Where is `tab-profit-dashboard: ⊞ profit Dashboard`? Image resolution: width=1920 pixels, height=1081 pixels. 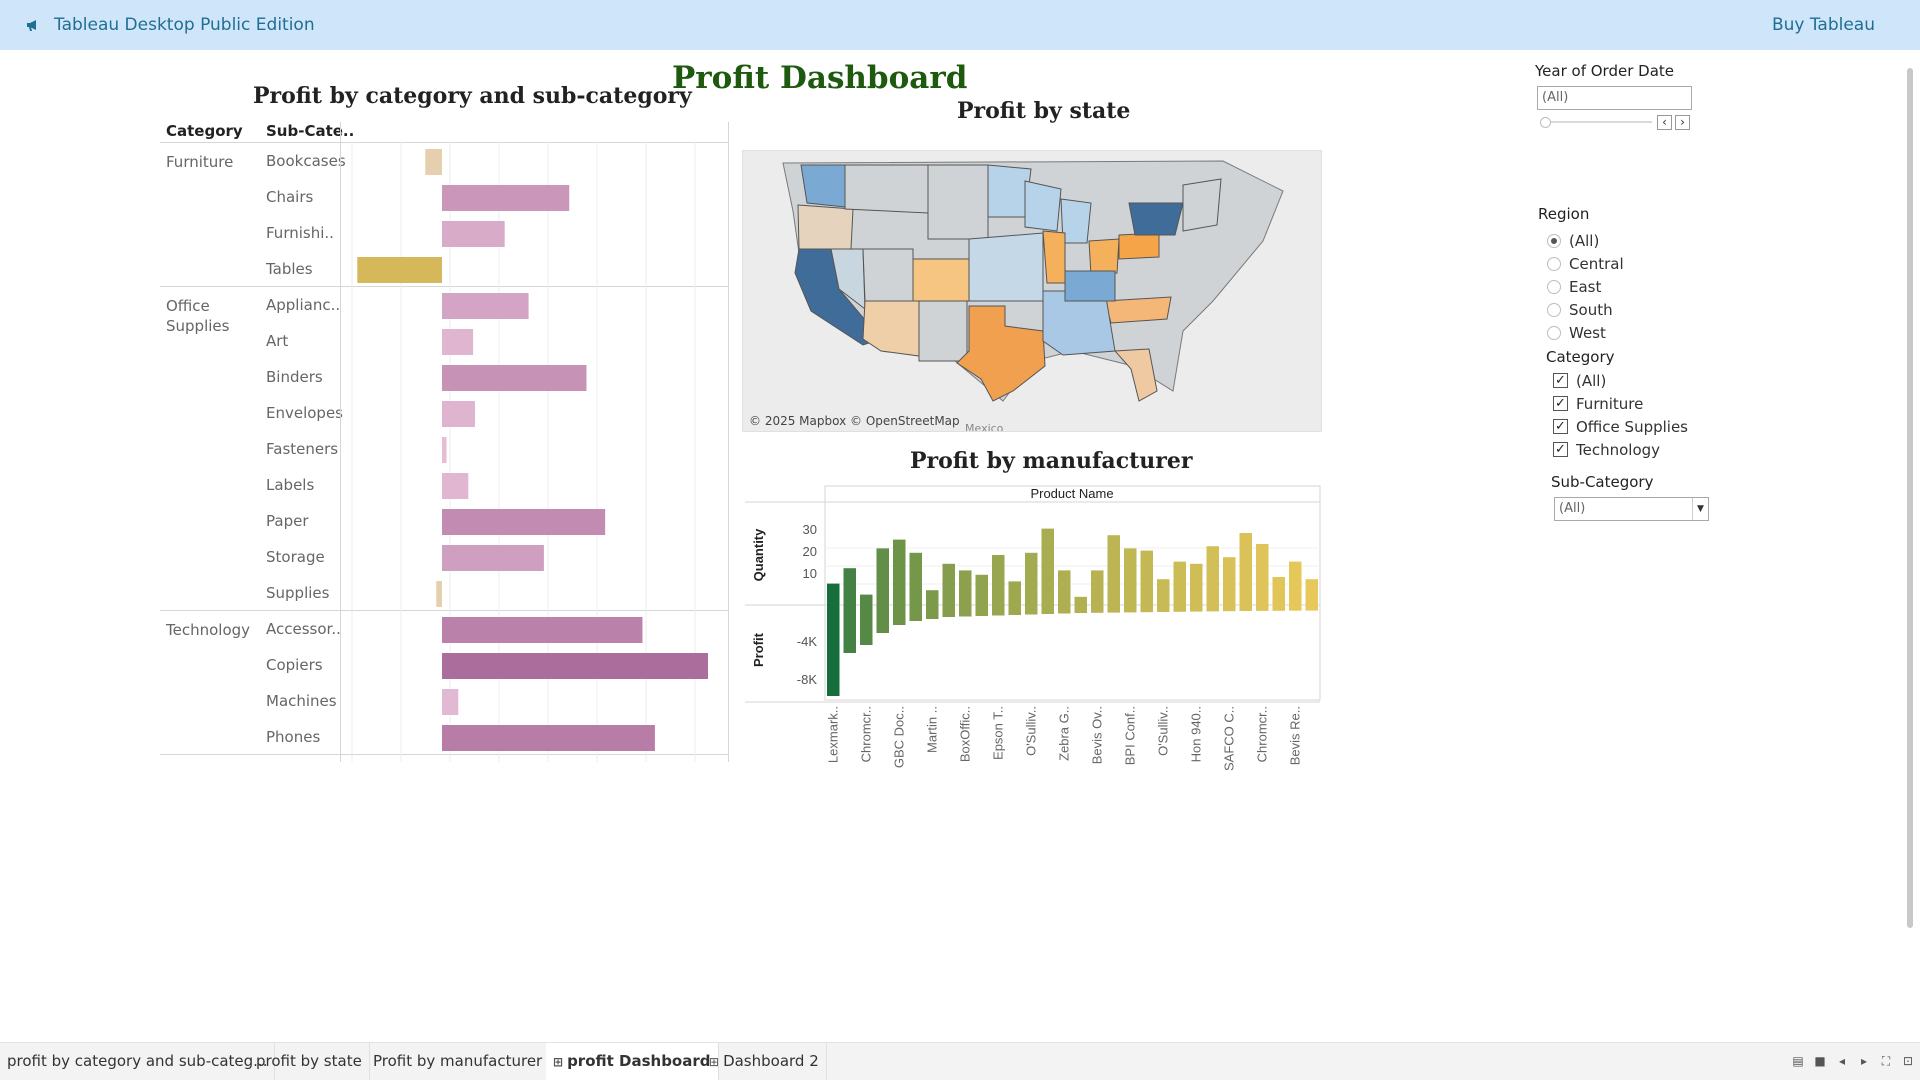 tab-profit-dashboard: ⊞ profit Dashboard is located at coordinates (632, 1061).